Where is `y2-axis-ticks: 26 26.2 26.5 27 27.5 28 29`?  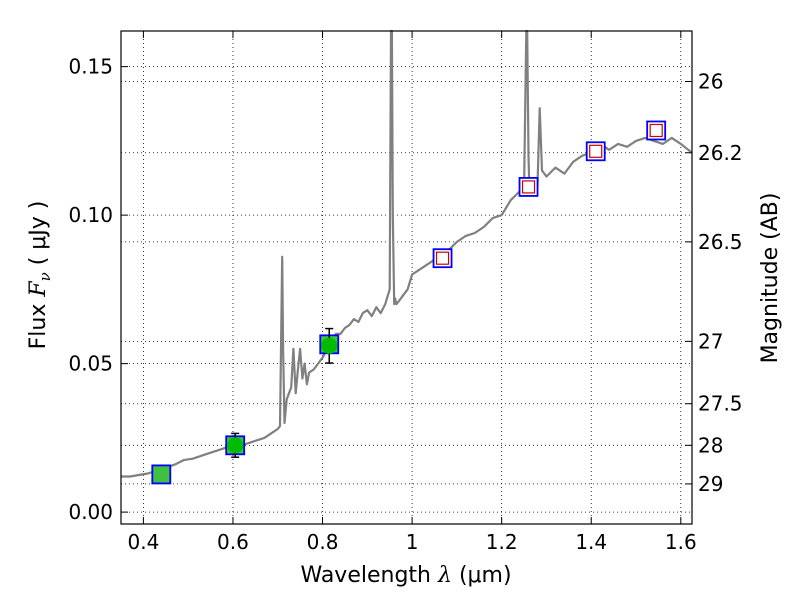
y2-axis-ticks: 26 26.2 26.5 27 27.5 28 29 is located at coordinates (714, 282).